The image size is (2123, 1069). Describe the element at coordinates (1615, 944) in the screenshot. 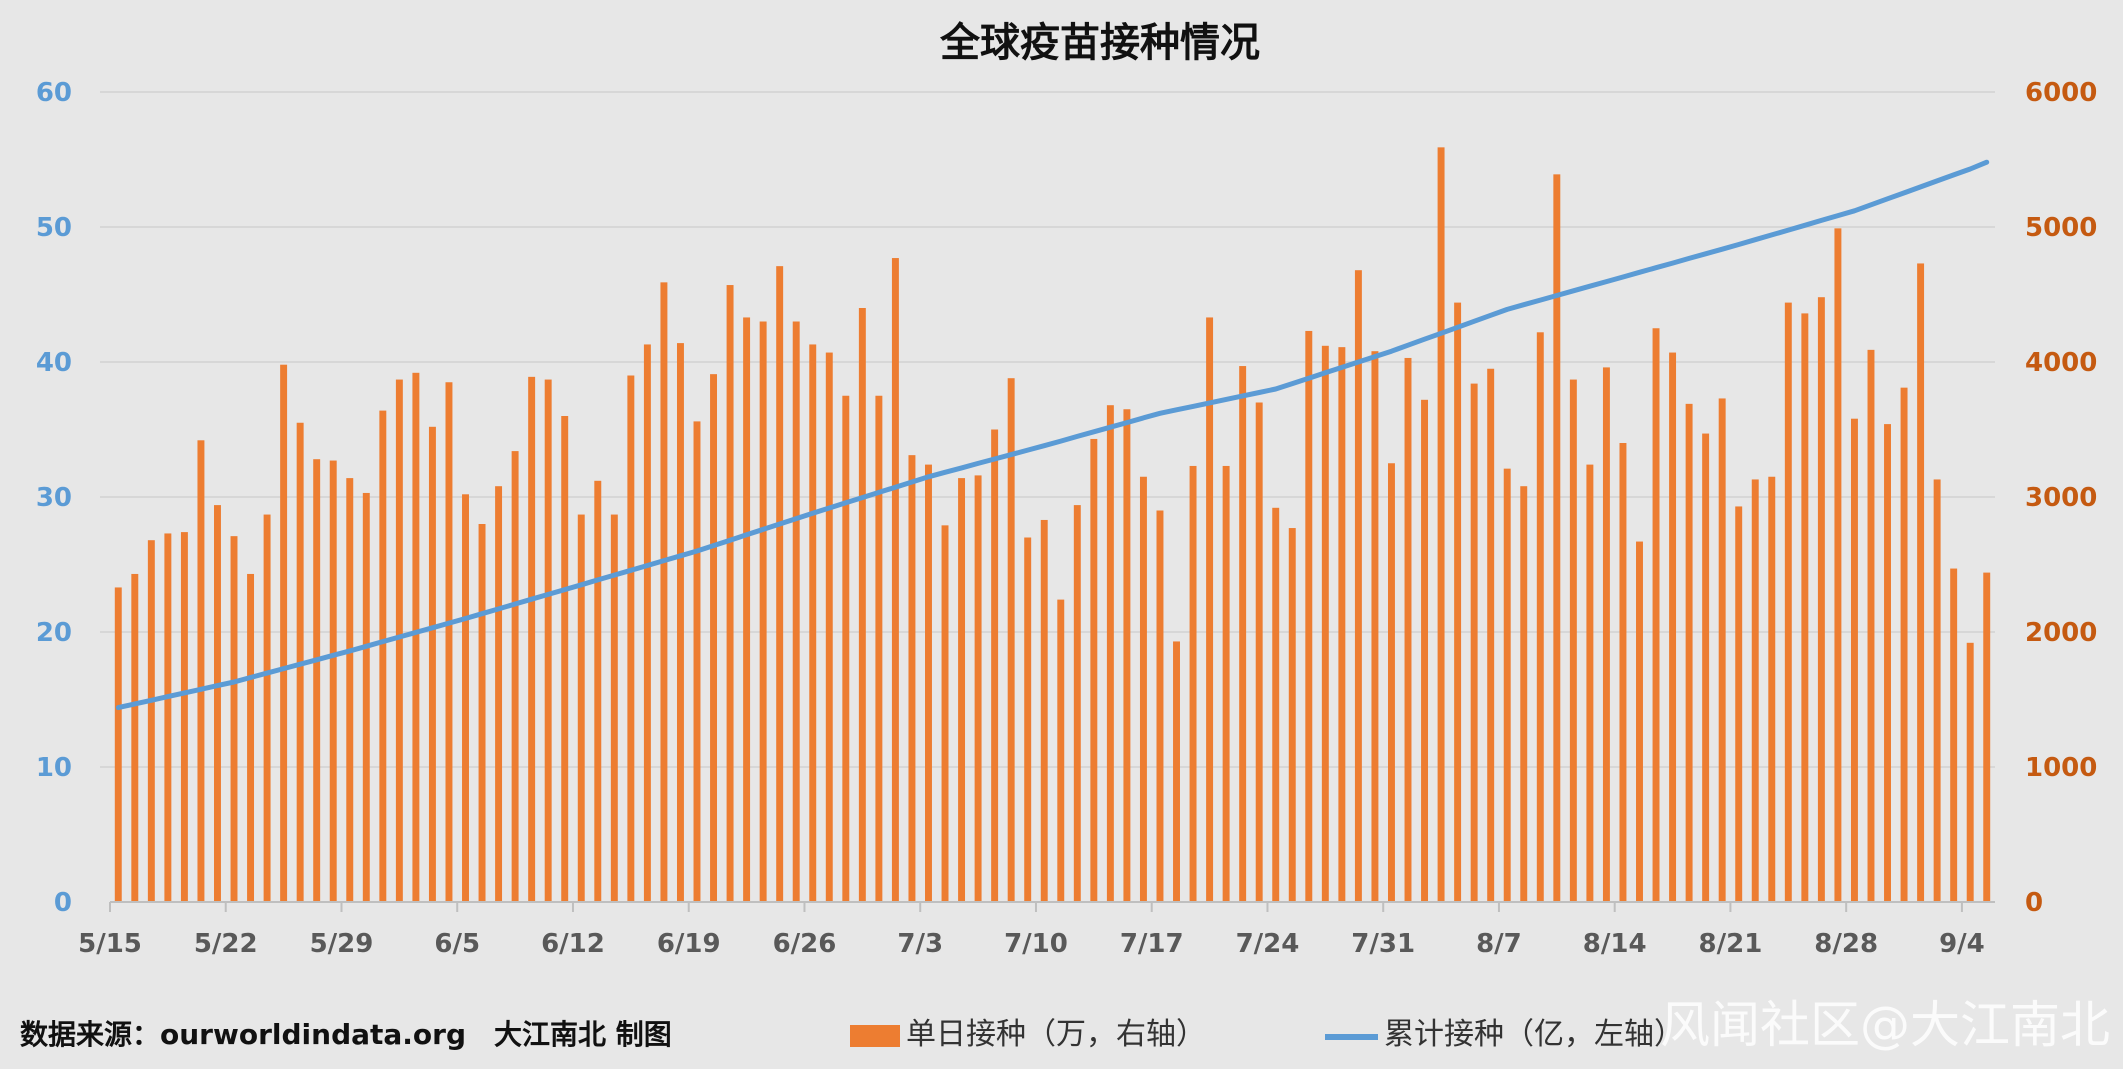

I see `x-tick-label: 8/14` at that location.